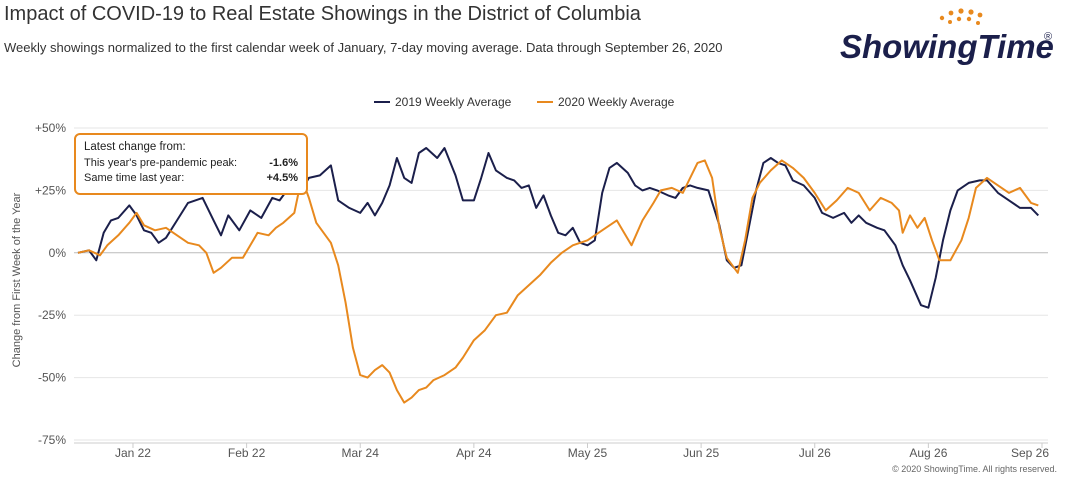 The image size is (1065, 481). What do you see at coordinates (58, 253) in the screenshot?
I see `y-tick-label: 0%` at bounding box center [58, 253].